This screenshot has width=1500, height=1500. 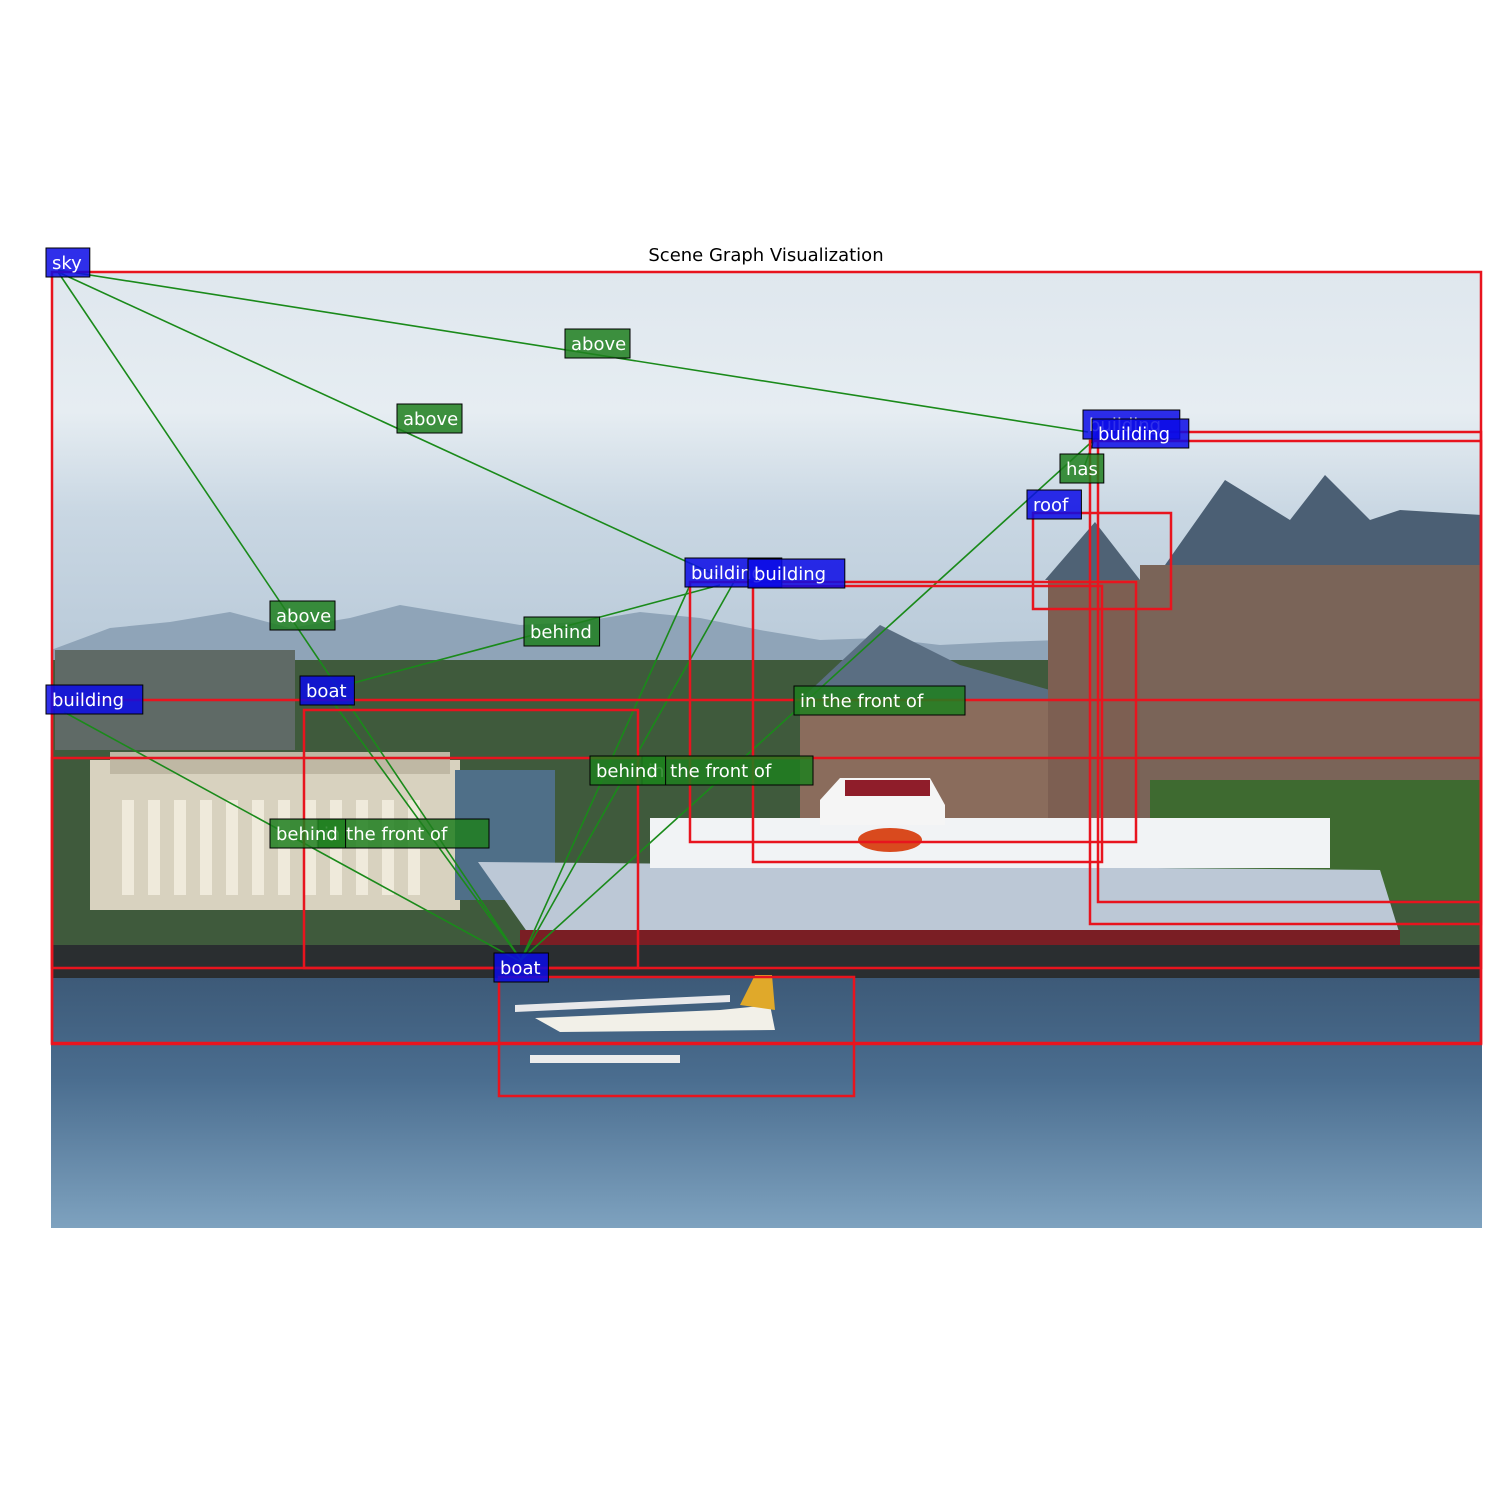 I want to click on svg-text: sky, so click(x=67, y=263).